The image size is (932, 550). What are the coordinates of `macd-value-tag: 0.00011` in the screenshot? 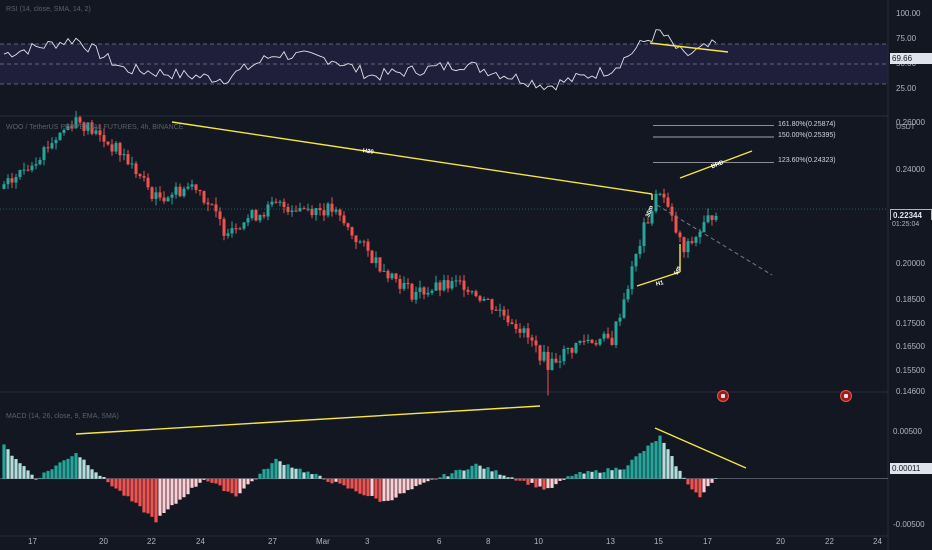 It's located at (911, 468).